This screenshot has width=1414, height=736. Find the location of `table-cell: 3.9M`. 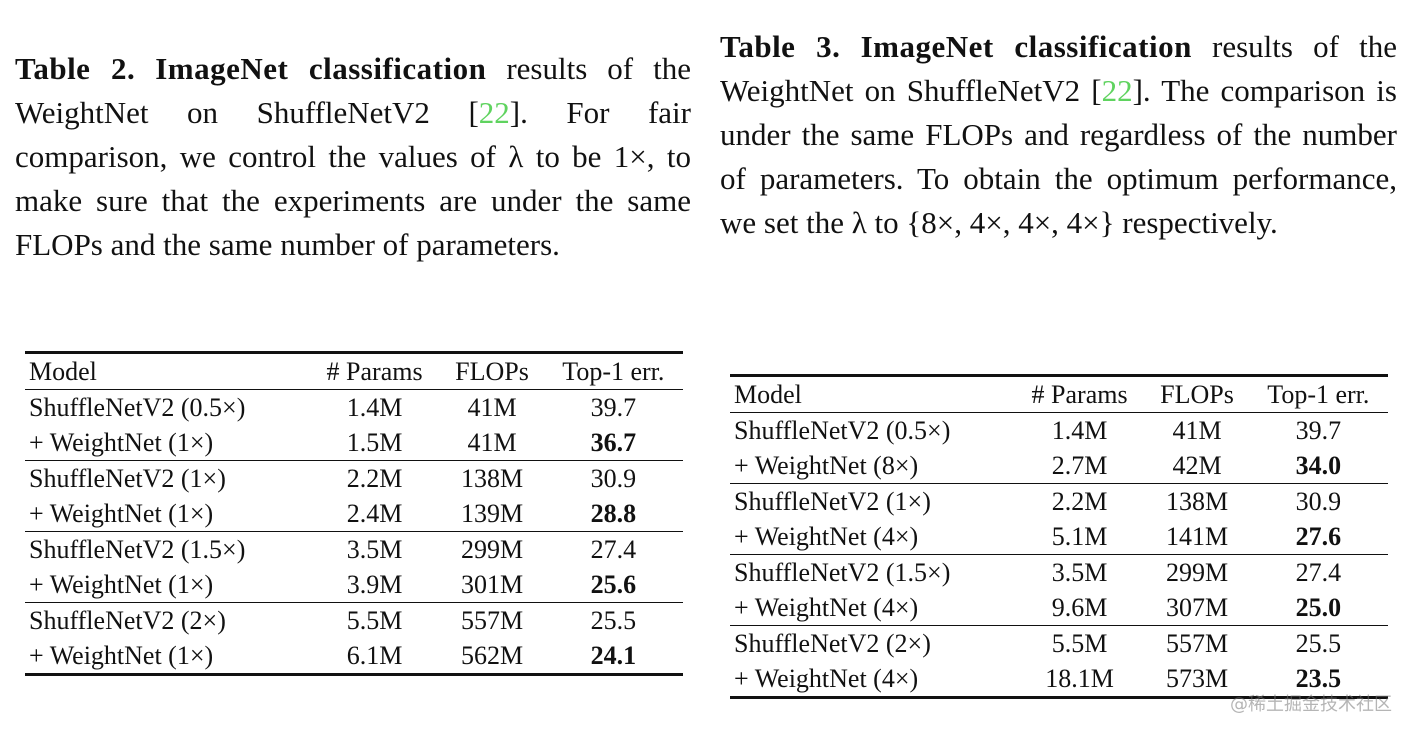

table-cell: 3.9M is located at coordinates (374, 584).